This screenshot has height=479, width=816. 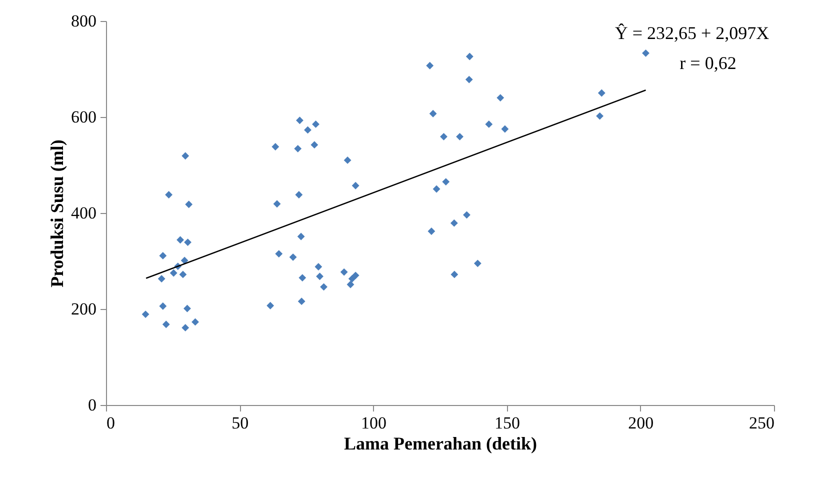 I want to click on y-tick-label: 800, so click(x=83, y=21).